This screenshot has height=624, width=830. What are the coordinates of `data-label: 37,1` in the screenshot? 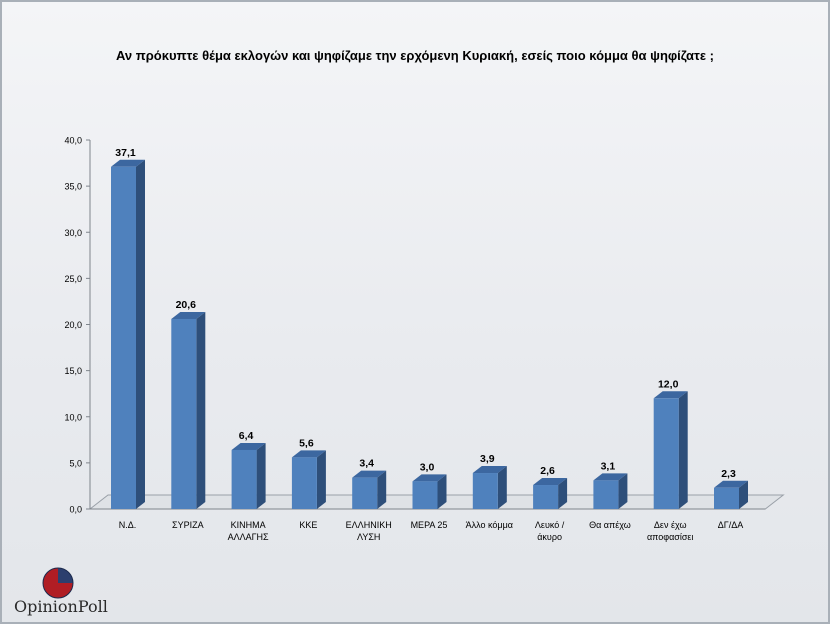 It's located at (125, 153).